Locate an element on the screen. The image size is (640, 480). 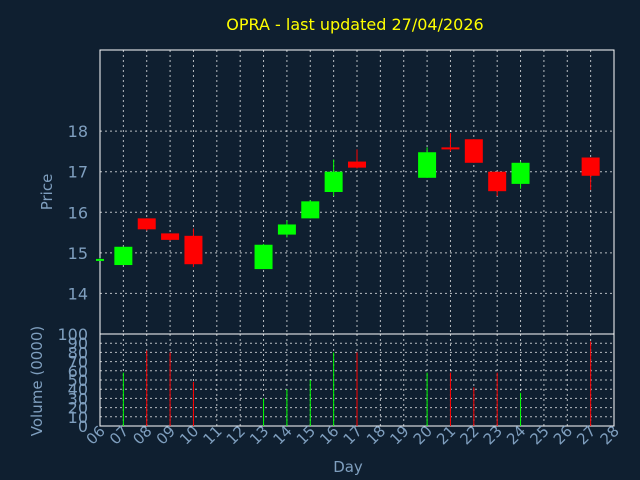
volume-bars is located at coordinates (357, 383).